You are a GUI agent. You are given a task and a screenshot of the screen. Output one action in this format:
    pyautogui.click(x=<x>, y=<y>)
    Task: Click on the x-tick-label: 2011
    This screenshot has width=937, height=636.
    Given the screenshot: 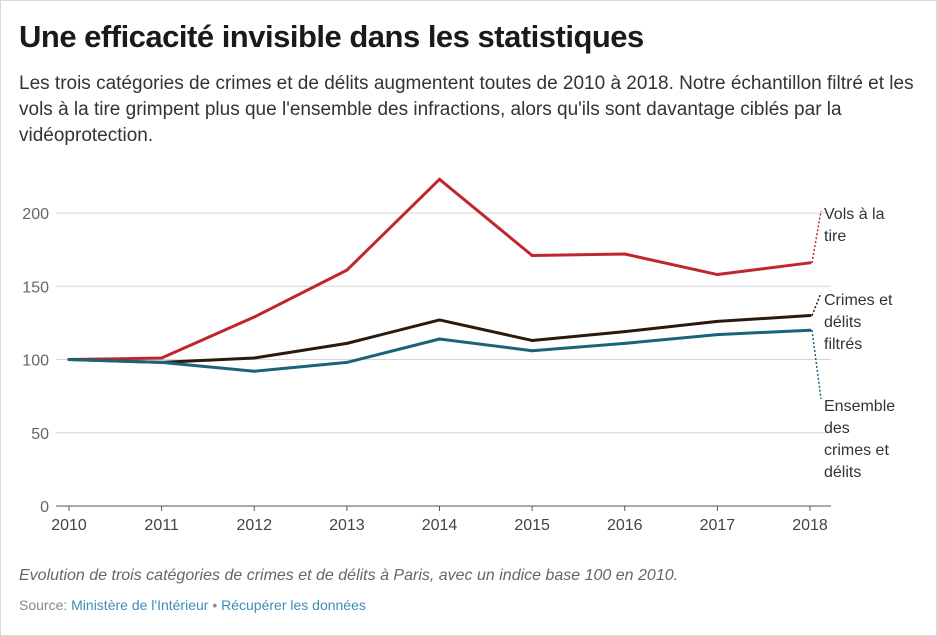 What is the action you would take?
    pyautogui.click(x=161, y=525)
    